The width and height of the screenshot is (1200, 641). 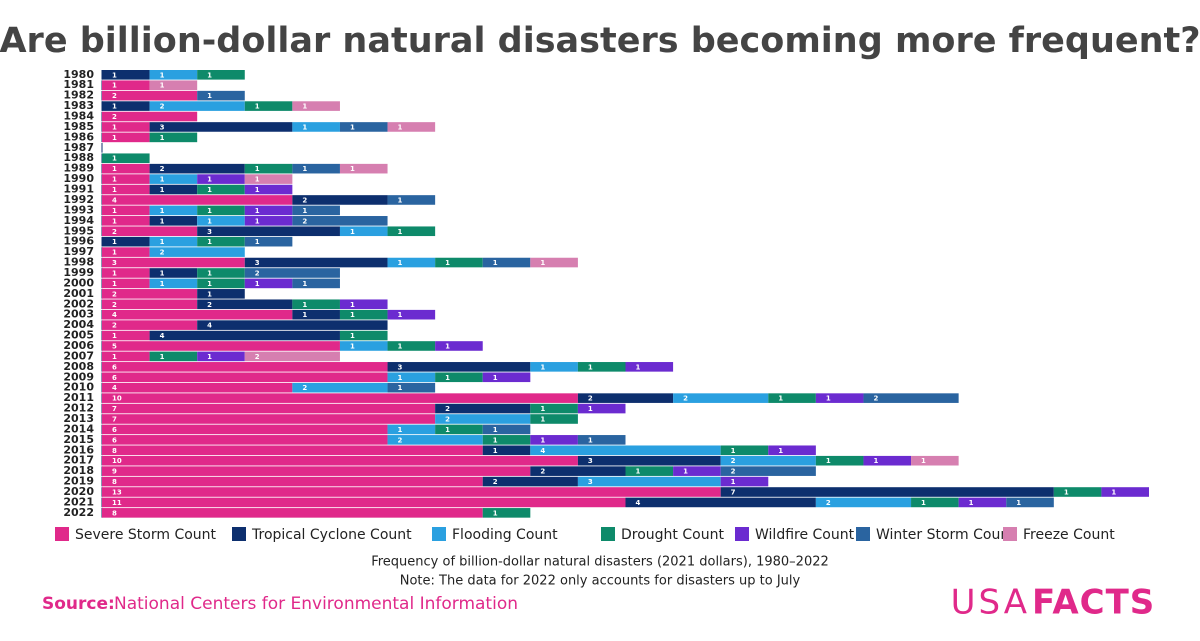 What do you see at coordinates (78, 293) in the screenshot?
I see `y-tick-label: 2001` at bounding box center [78, 293].